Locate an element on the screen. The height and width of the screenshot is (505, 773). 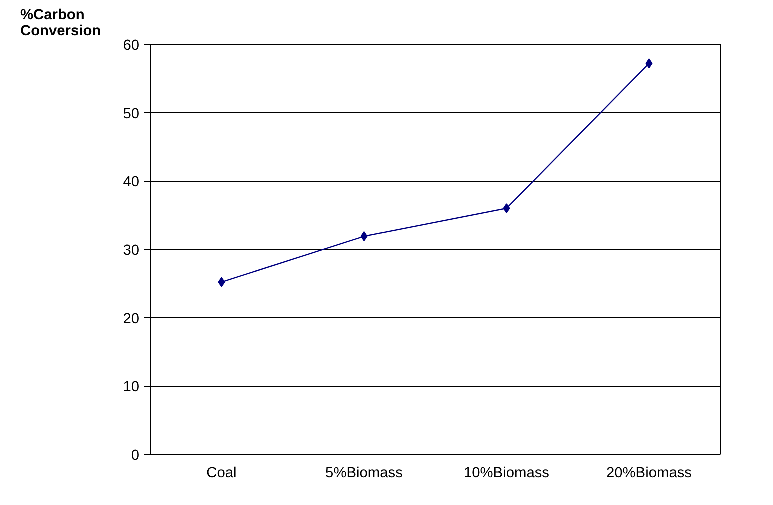
y-tick-label: 40 is located at coordinates (131, 182).